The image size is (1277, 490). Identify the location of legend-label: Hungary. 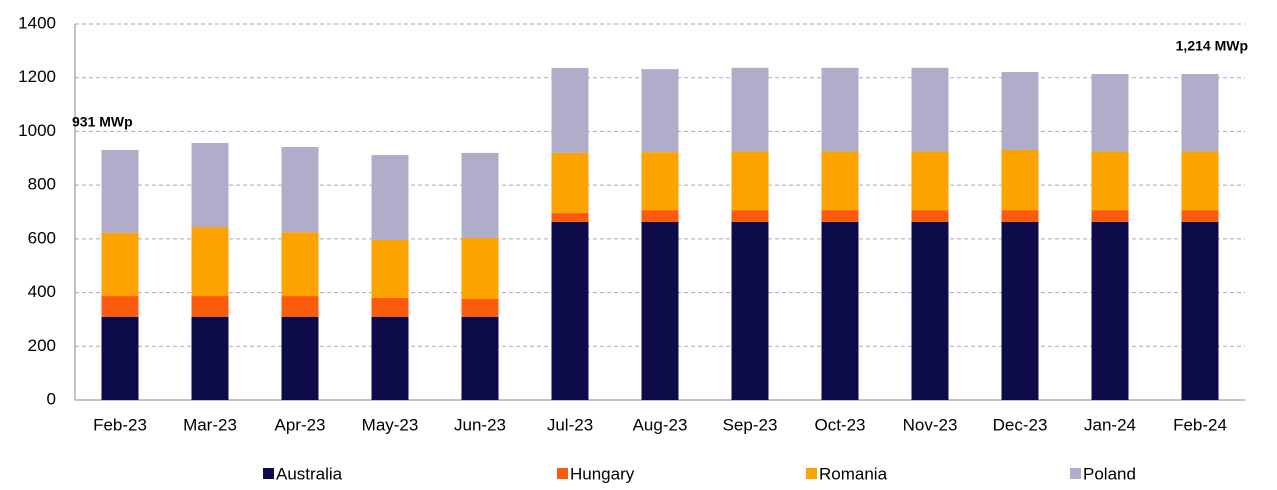
(602, 473).